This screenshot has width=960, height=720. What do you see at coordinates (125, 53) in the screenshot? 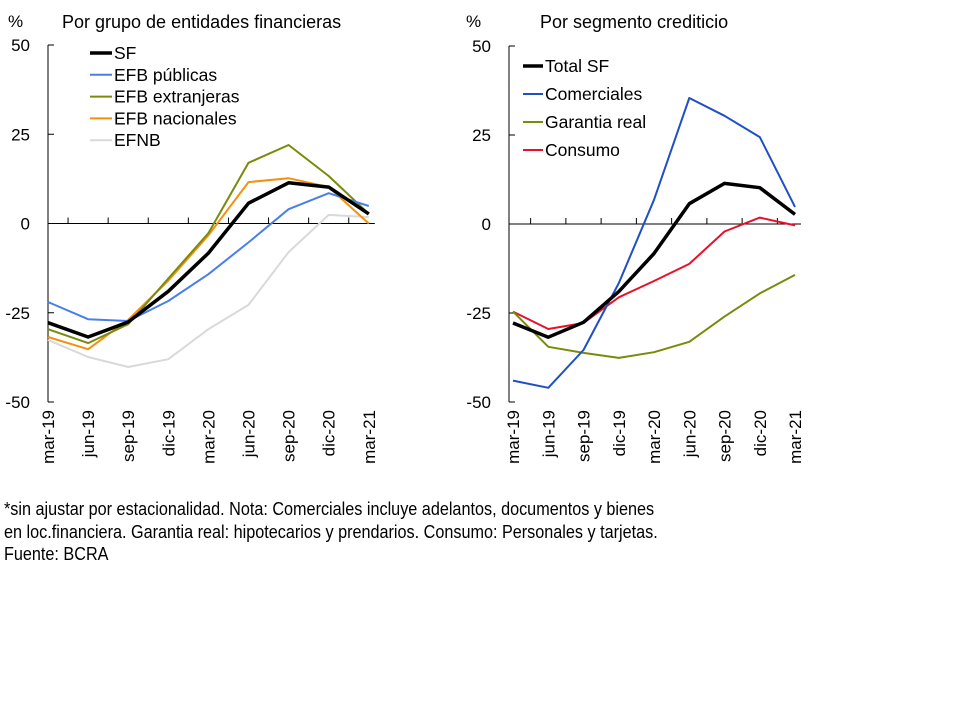
I see `legend-label: SF` at bounding box center [125, 53].